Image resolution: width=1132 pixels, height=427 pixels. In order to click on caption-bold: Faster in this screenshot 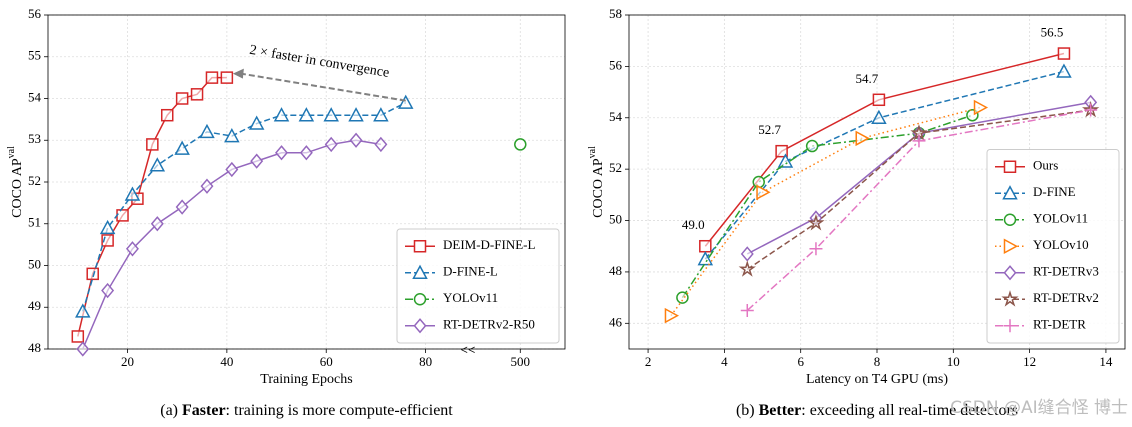, I will do `click(204, 410)`.